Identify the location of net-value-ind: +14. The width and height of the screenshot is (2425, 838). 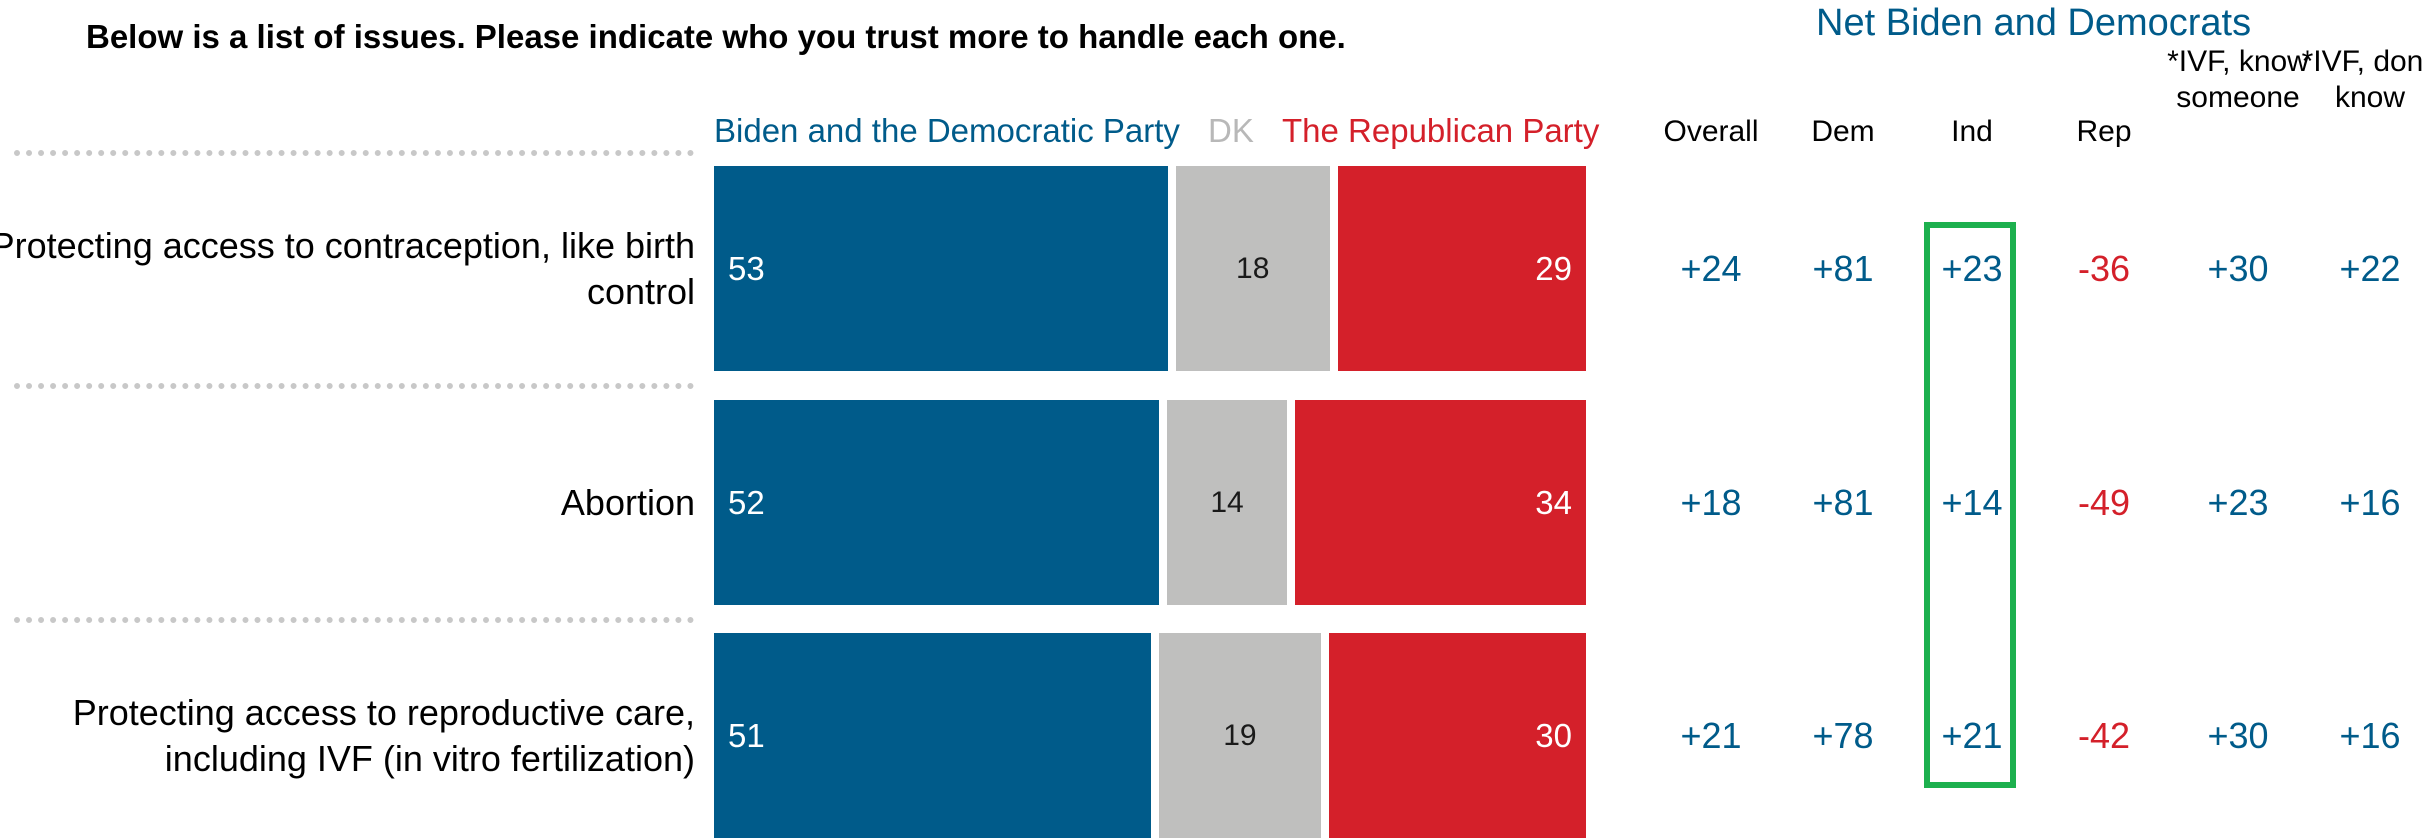
(1972, 502).